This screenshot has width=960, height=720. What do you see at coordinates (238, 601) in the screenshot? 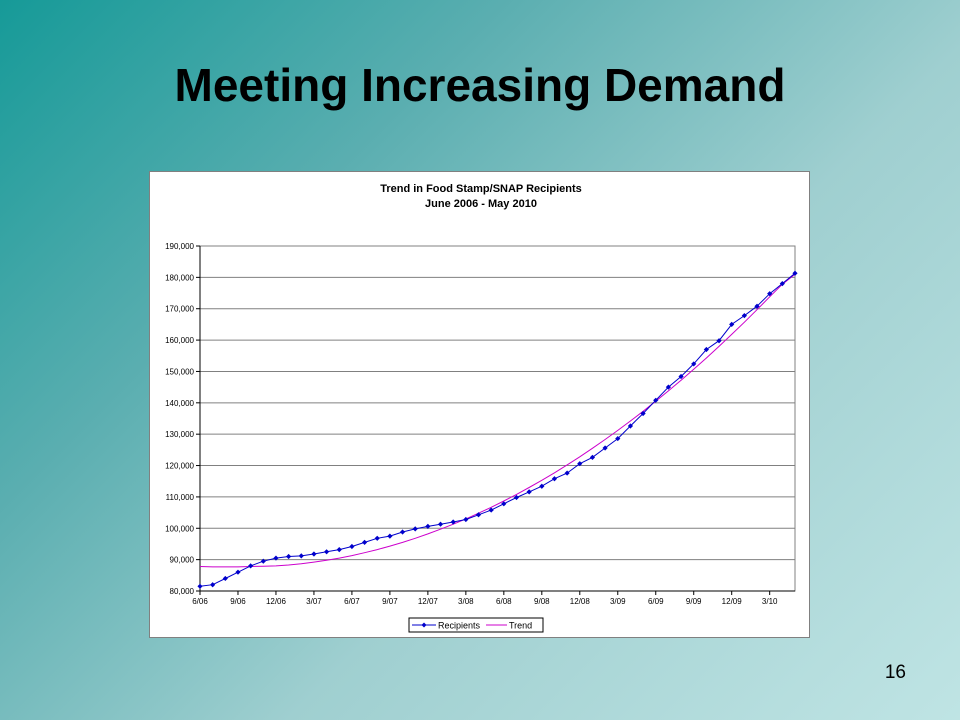
I see `x-tick-label: 9/06` at bounding box center [238, 601].